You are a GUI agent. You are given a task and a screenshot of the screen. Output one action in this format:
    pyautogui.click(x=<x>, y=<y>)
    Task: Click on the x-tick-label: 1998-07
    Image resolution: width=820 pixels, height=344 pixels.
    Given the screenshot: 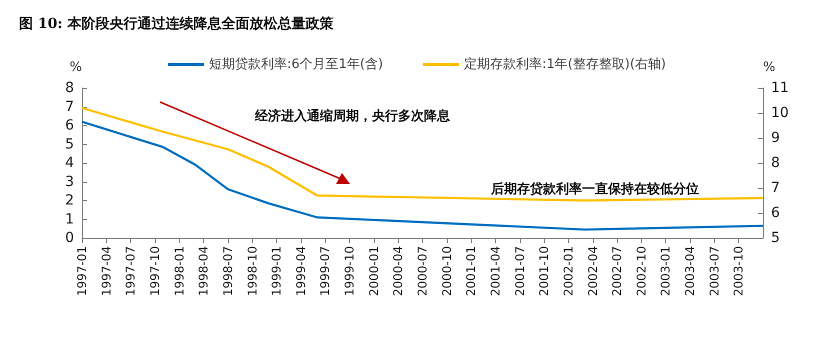 What is the action you would take?
    pyautogui.click(x=227, y=271)
    